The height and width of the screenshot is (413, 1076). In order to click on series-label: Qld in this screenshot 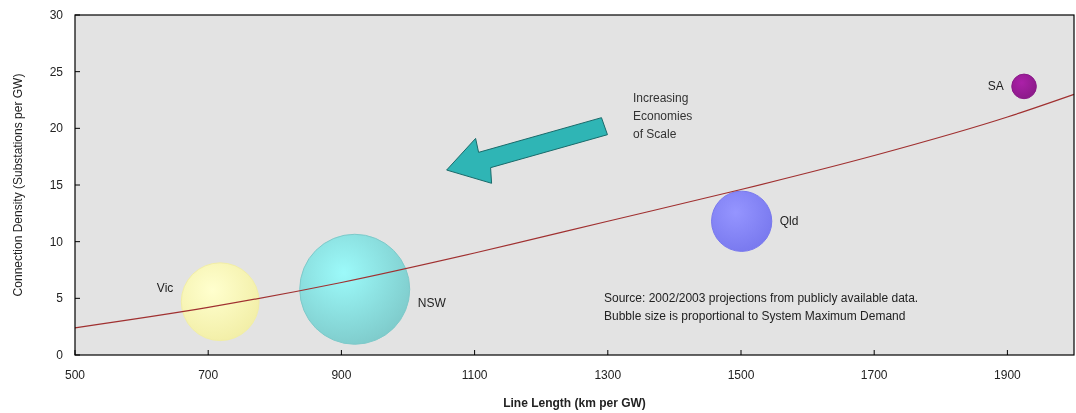, I will do `click(789, 221)`.